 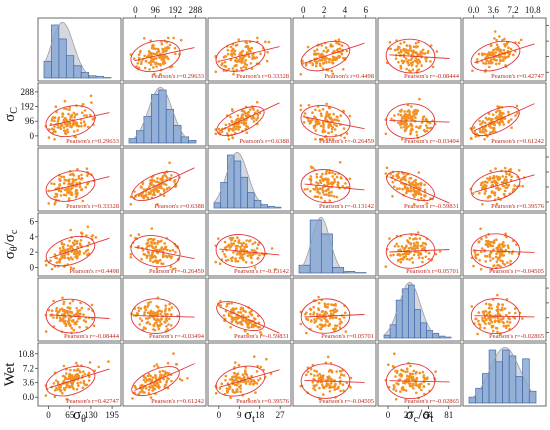 What do you see at coordinates (176, 271) in the screenshot?
I see `pearson-r-label: Pearson's r=-0.26459` at bounding box center [176, 271].